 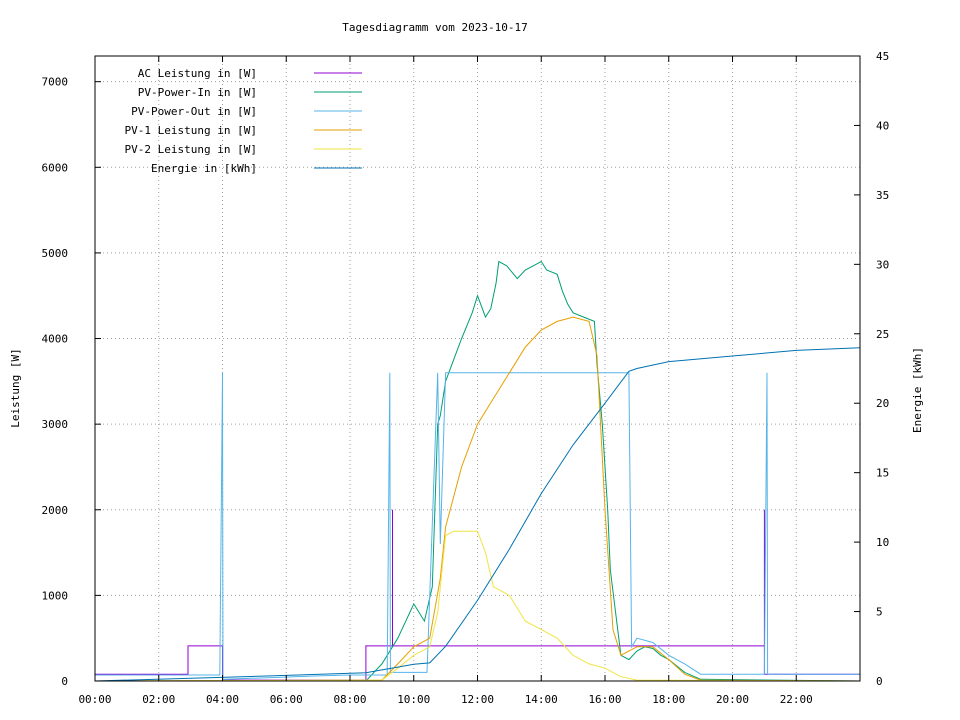 I want to click on y-tick-label: 2000, so click(x=55, y=510).